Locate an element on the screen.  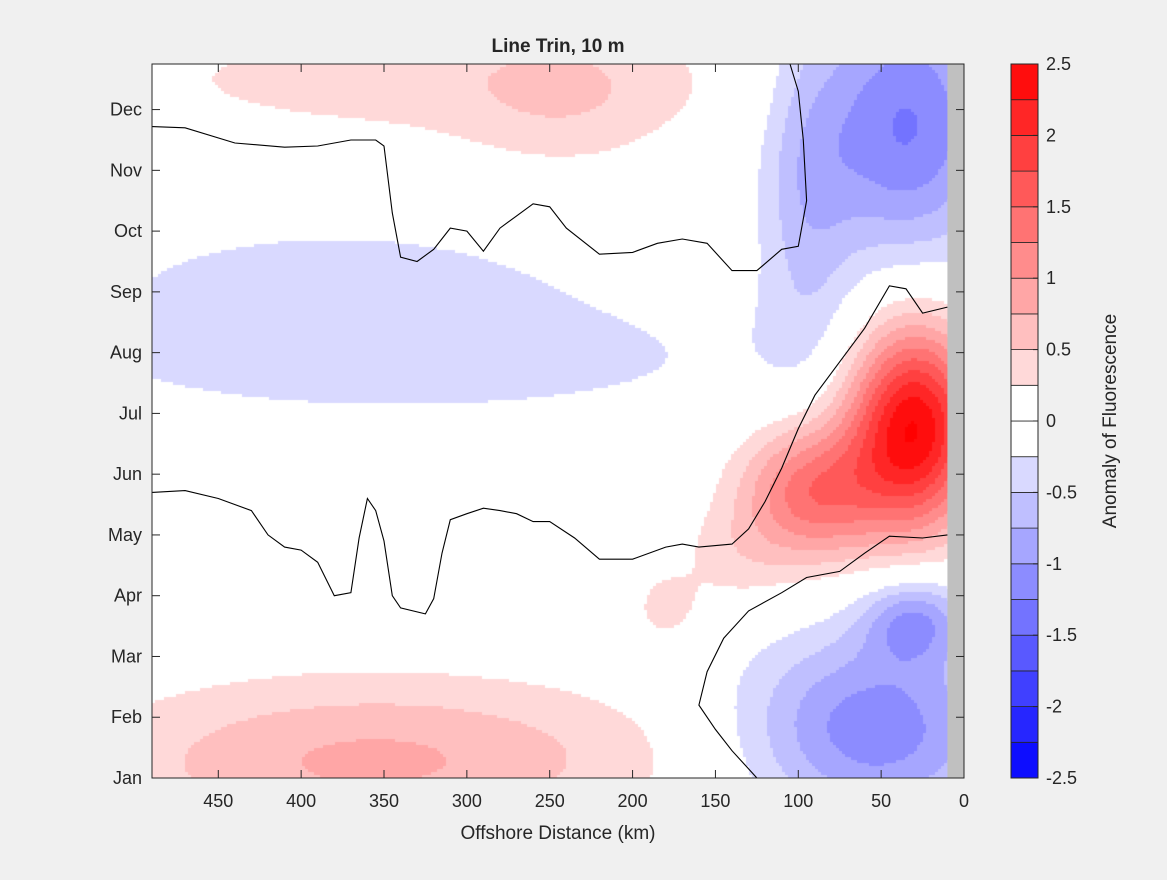
colorbar-tick-label: -2 is located at coordinates (1054, 707).